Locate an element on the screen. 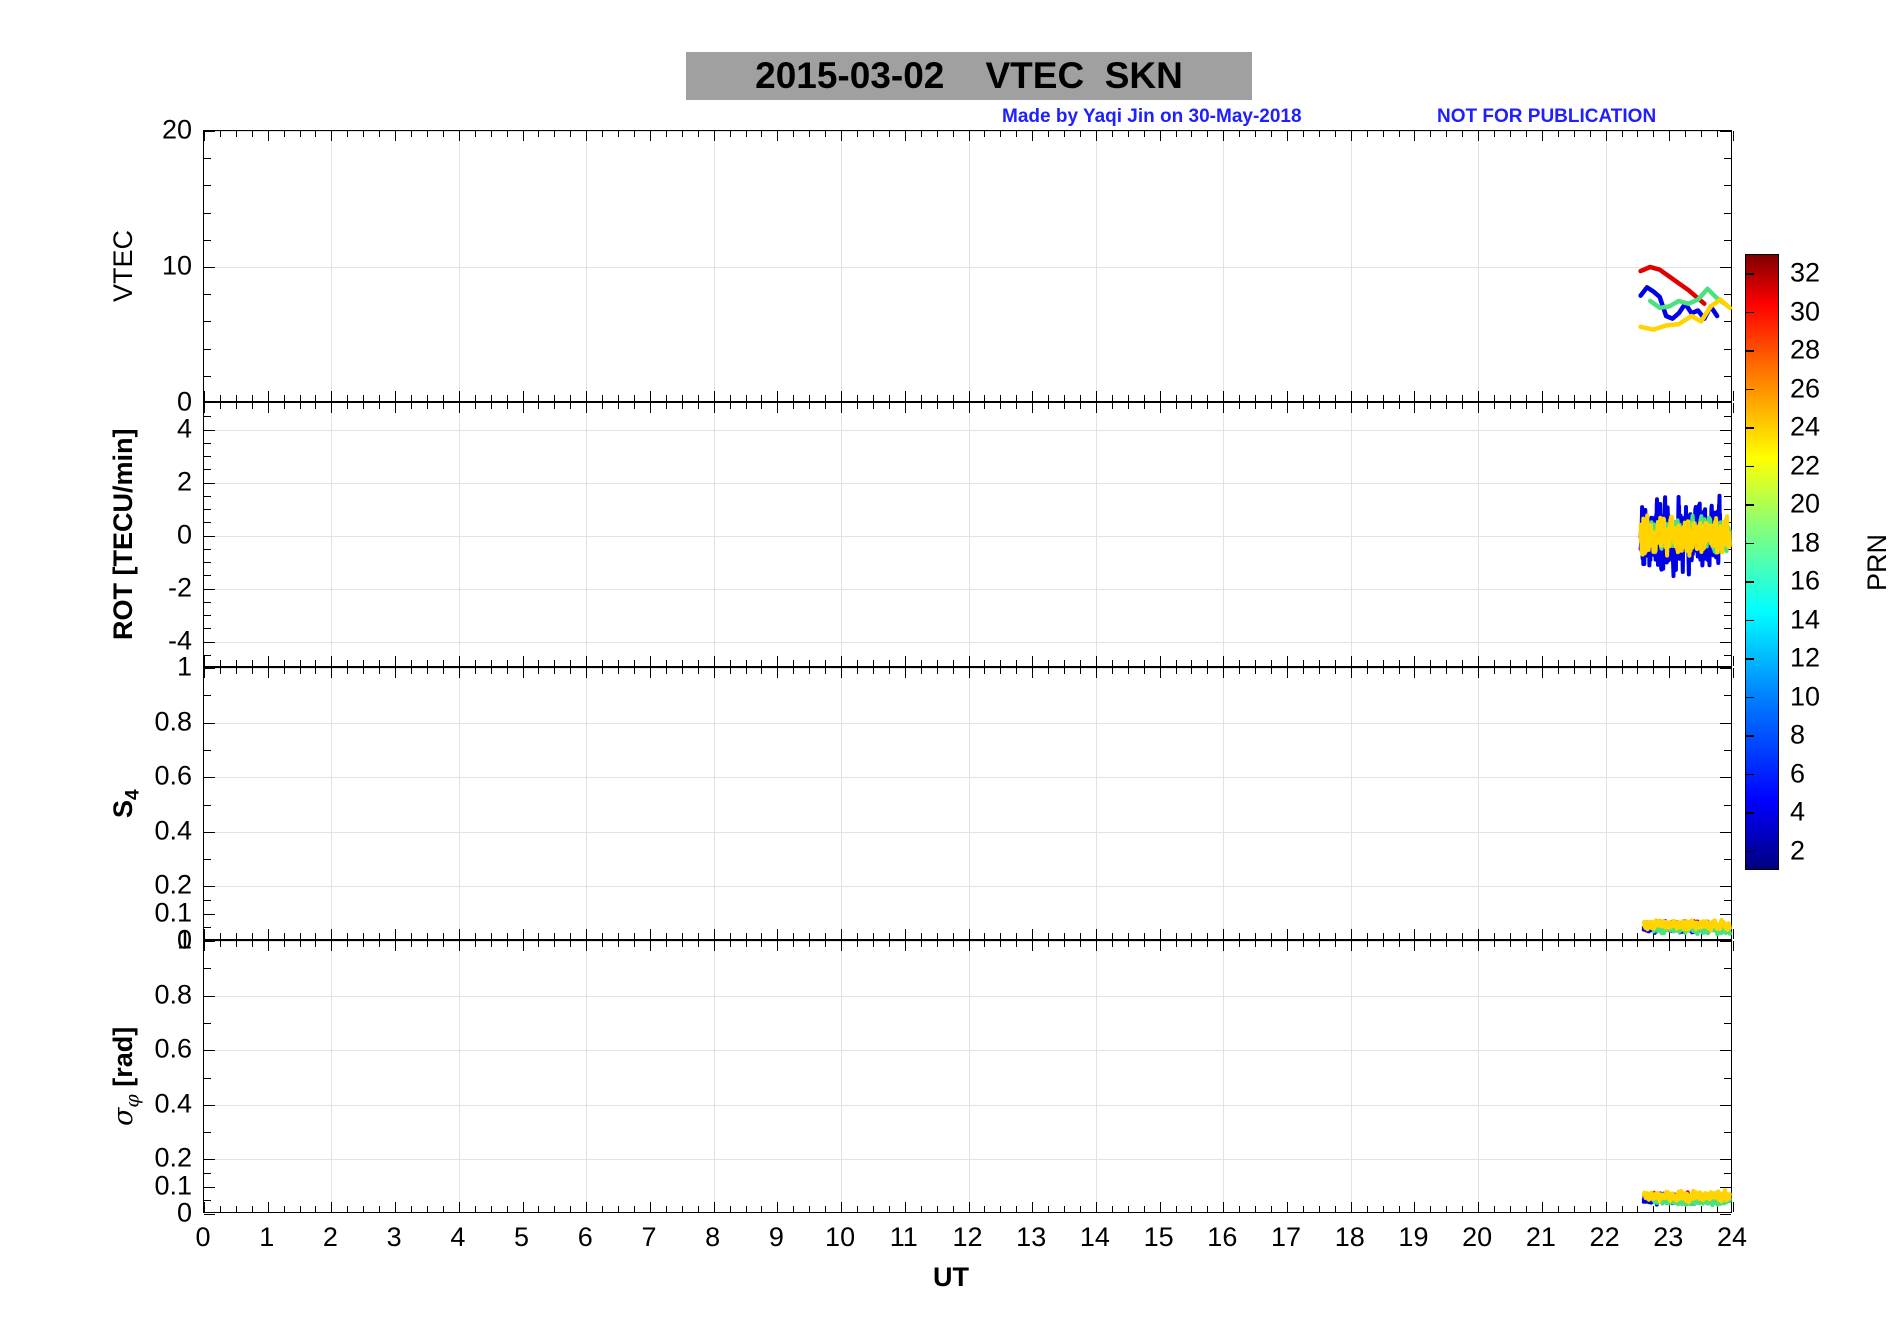 This screenshot has width=1902, height=1330. y-tick-label: 0.1 is located at coordinates (173, 912).